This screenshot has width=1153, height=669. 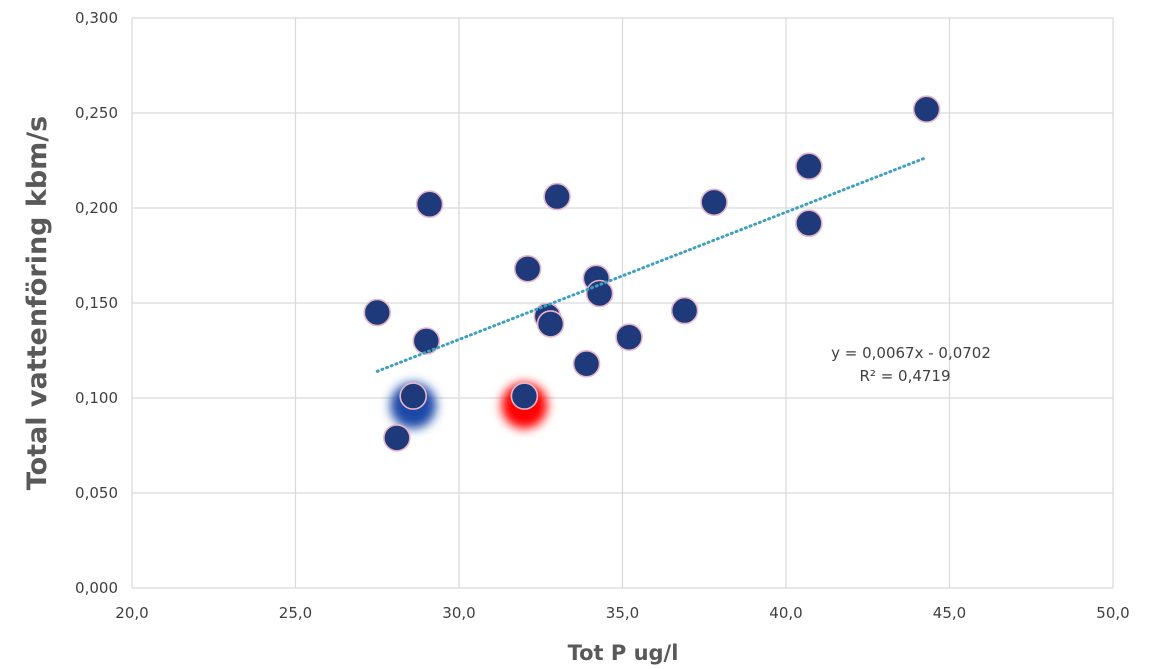 I want to click on y-tick-label: 0,050, so click(x=96, y=493).